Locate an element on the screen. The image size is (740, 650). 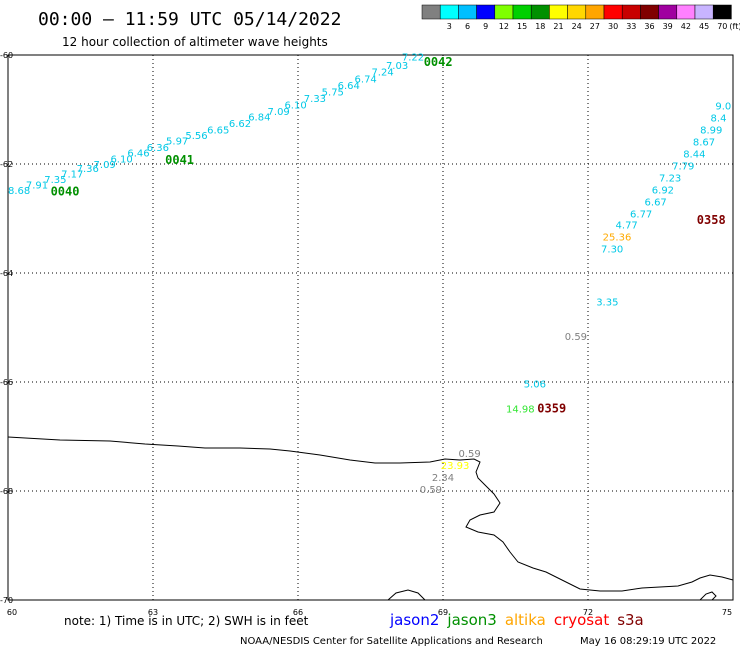
swh-value: 6.46 is located at coordinates (138, 153).